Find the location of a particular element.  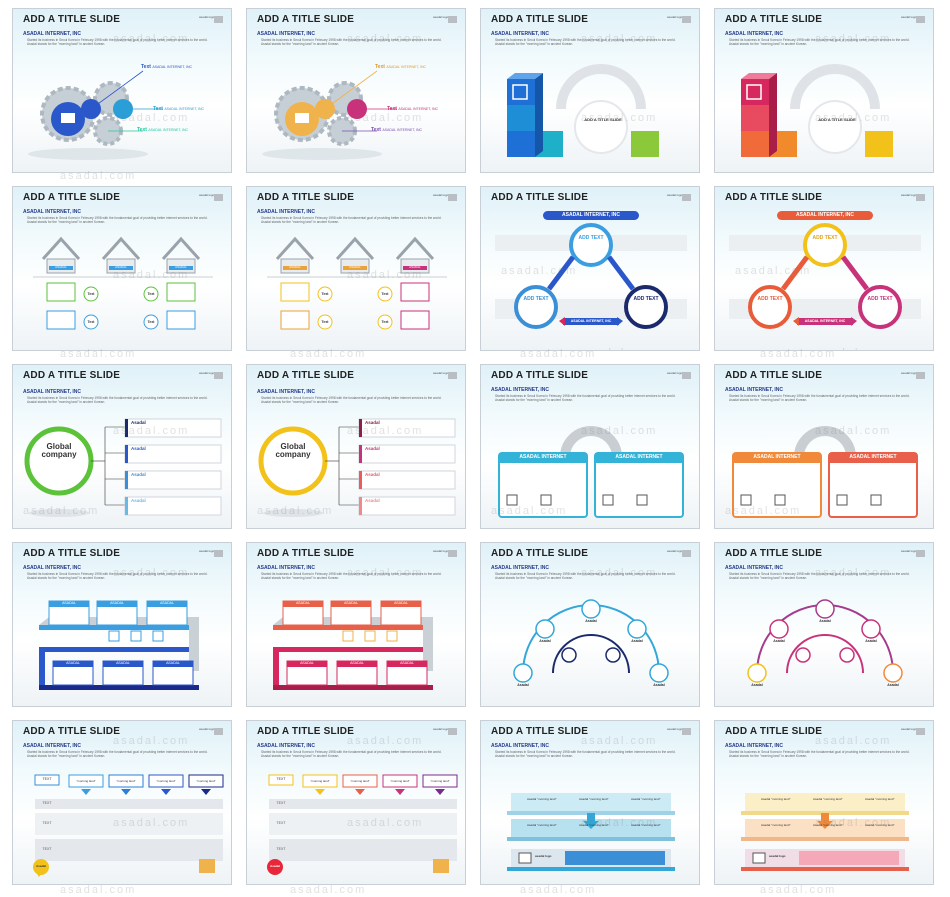

step-logo: asadal logo is located at coordinates (543, 856).